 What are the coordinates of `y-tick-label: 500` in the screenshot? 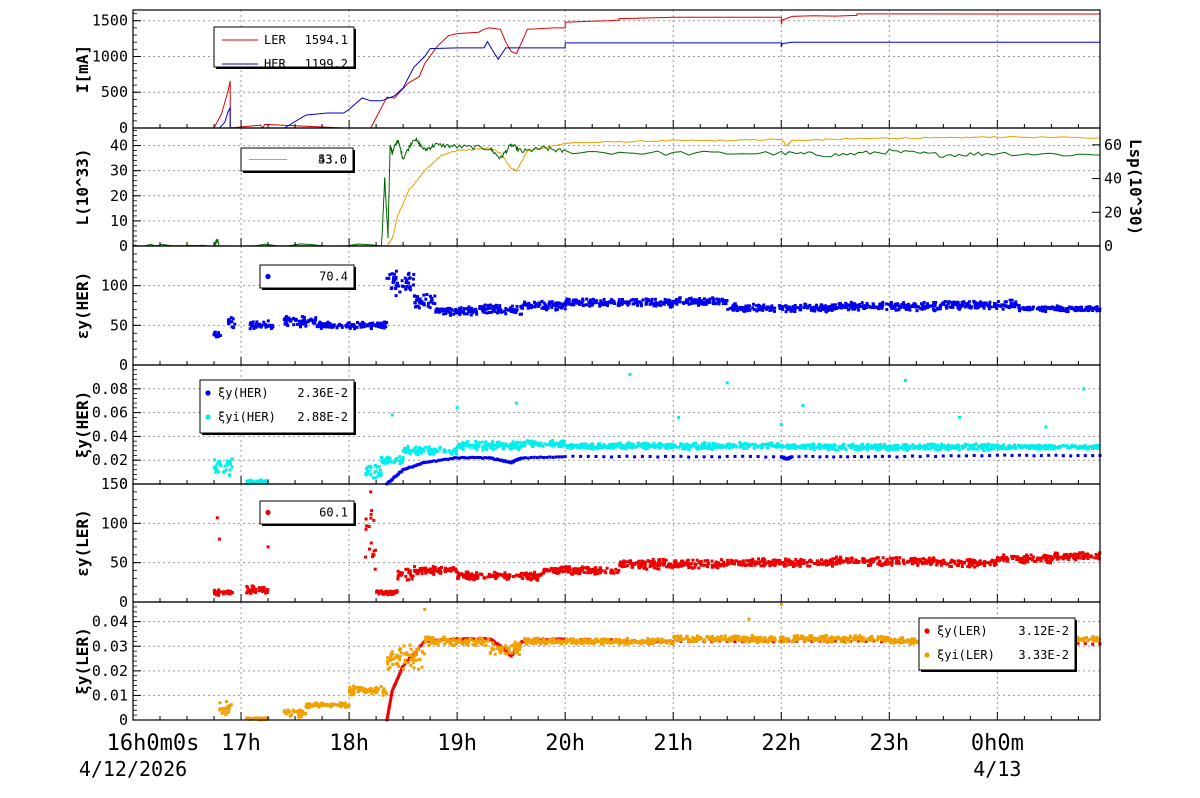 It's located at (114, 92).